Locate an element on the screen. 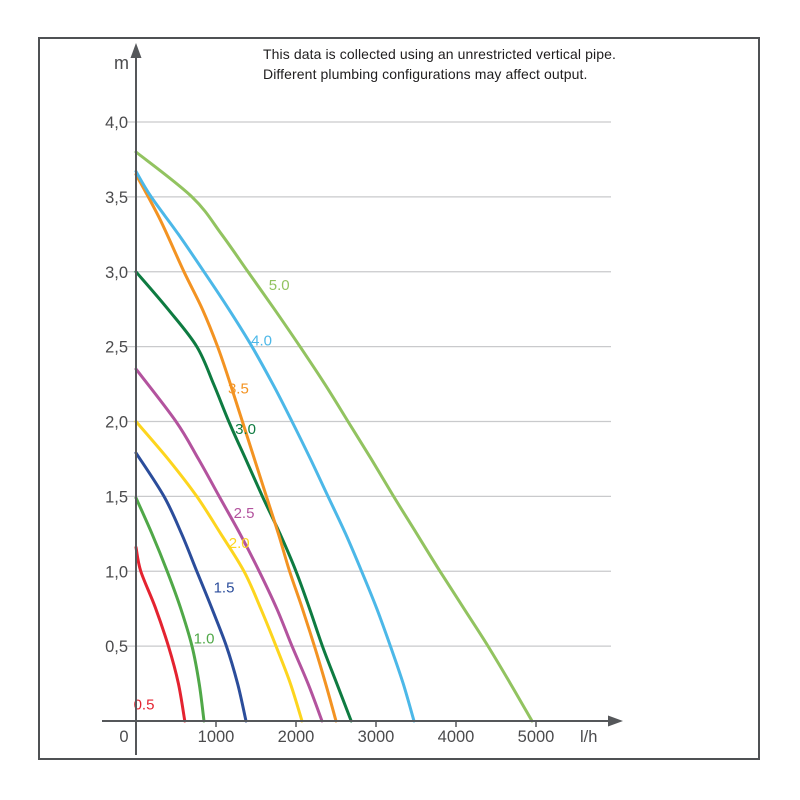 The height and width of the screenshot is (800, 800). x-tick-label-4000: 4000 is located at coordinates (456, 737).